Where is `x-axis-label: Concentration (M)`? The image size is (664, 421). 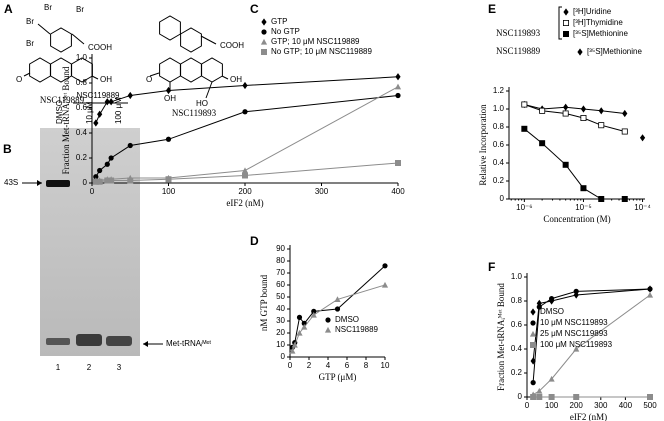 x-axis-label: Concentration (M) is located at coordinates (576, 219).